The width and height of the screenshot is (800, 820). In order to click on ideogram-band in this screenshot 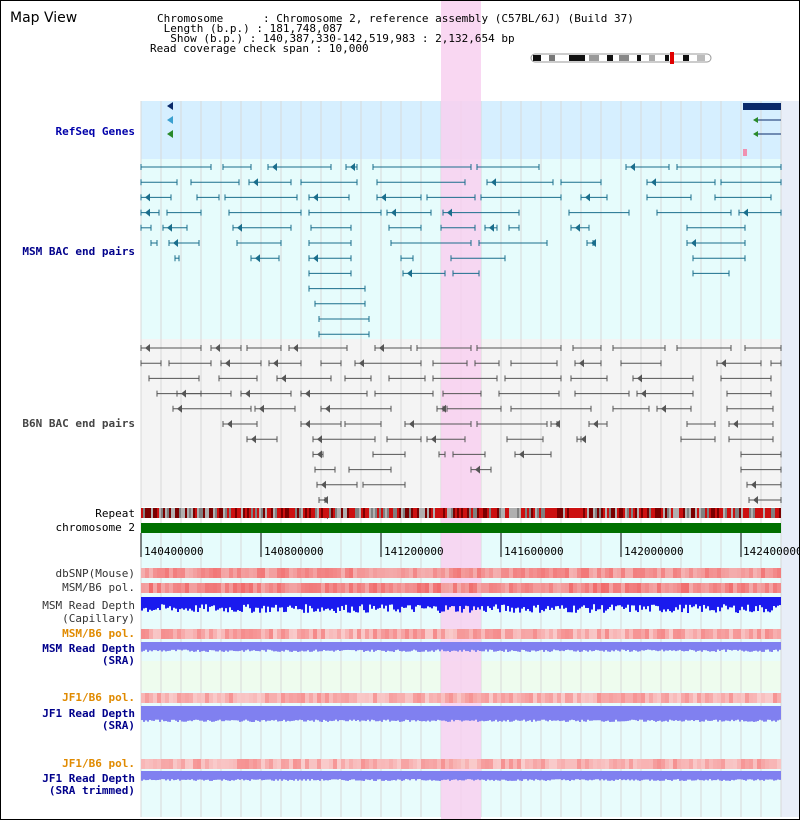, I will do `click(552, 58)`.